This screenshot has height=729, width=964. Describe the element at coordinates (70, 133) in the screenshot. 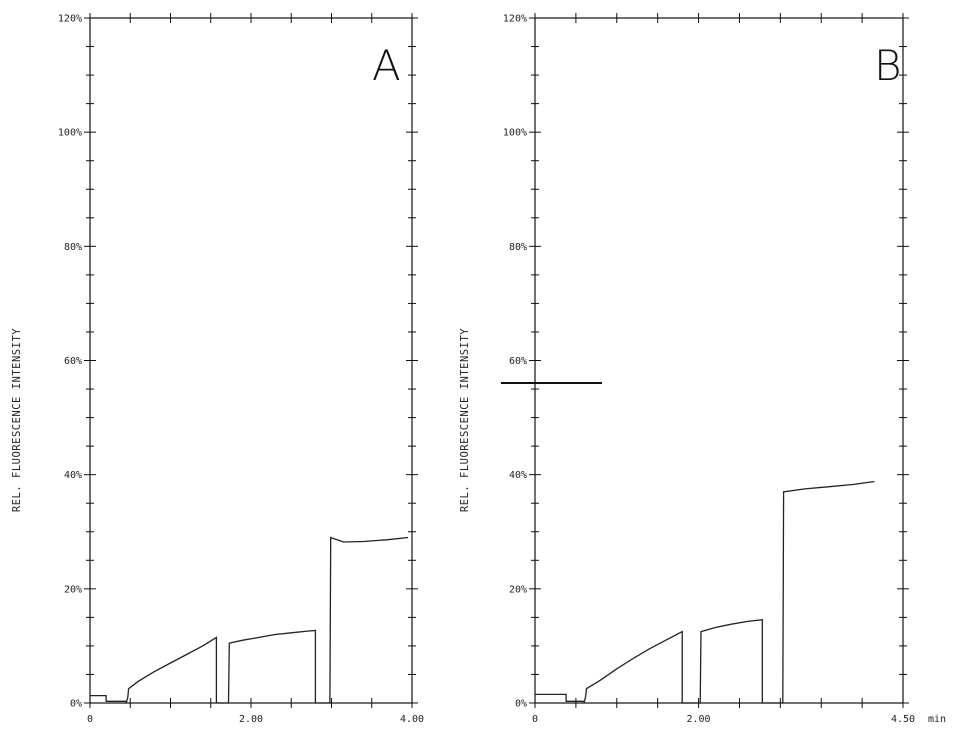

I see `y-tick-label-a: 100%` at that location.